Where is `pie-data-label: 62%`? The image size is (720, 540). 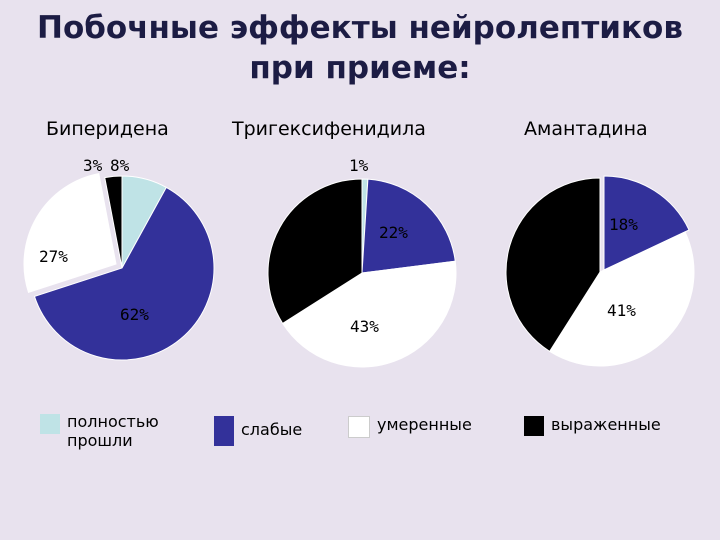 pie-data-label: 62% is located at coordinates (134, 314).